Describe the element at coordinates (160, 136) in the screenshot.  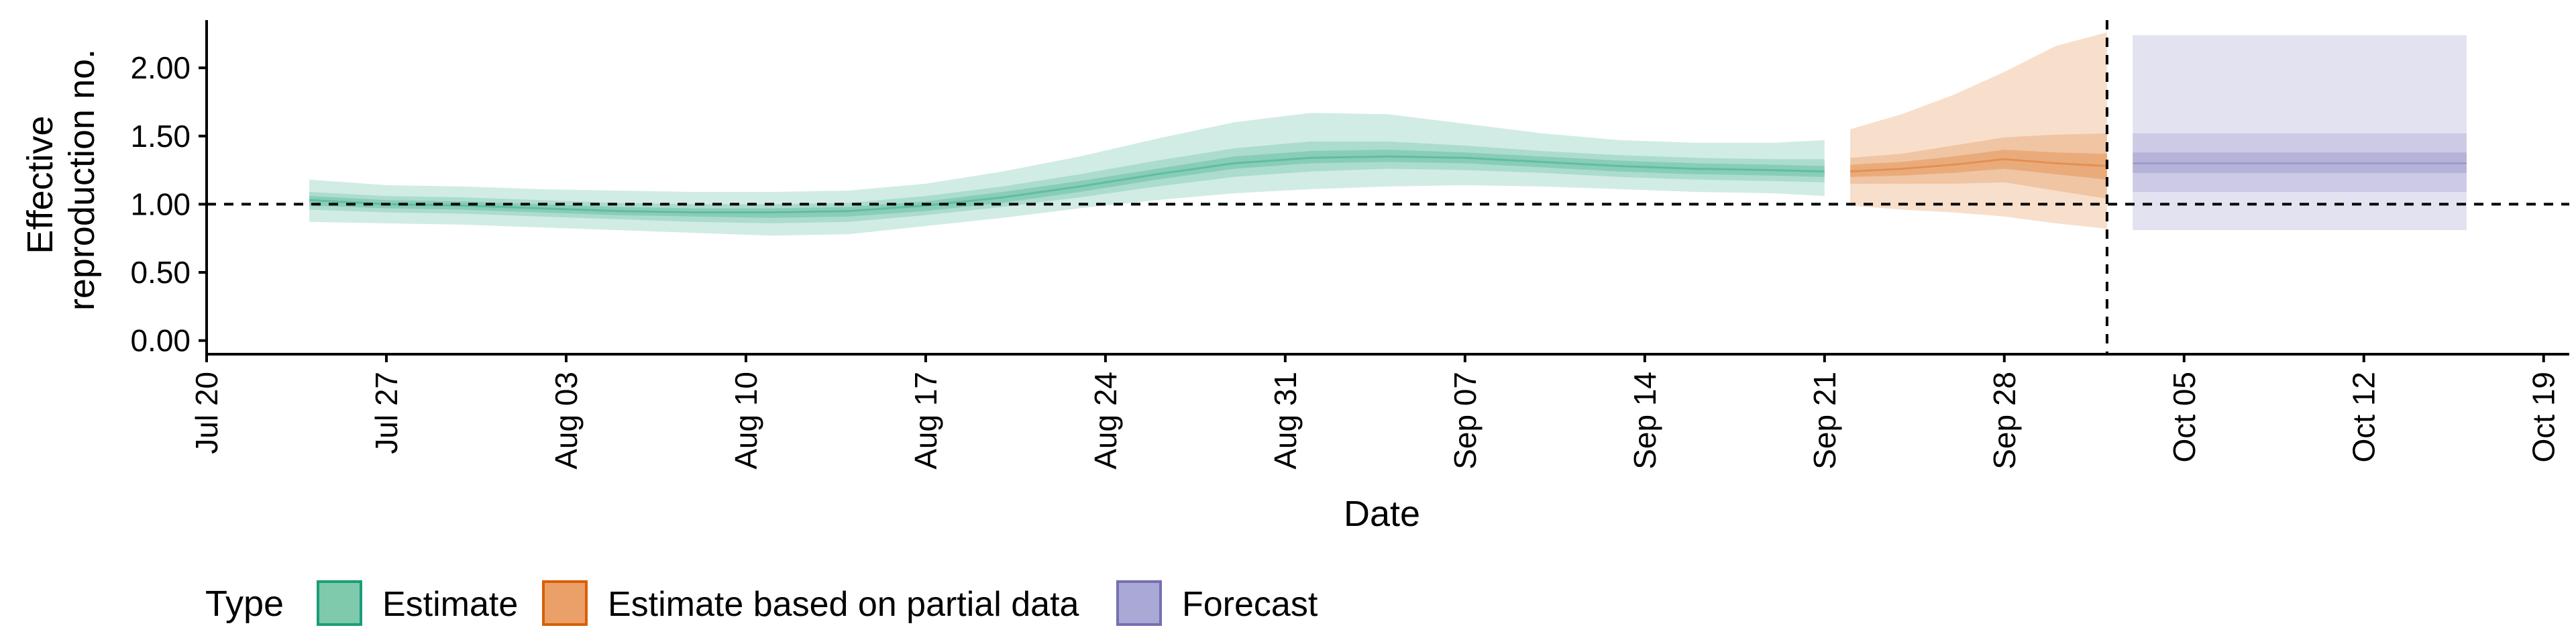
I see `y-tick-label: 1.50` at that location.